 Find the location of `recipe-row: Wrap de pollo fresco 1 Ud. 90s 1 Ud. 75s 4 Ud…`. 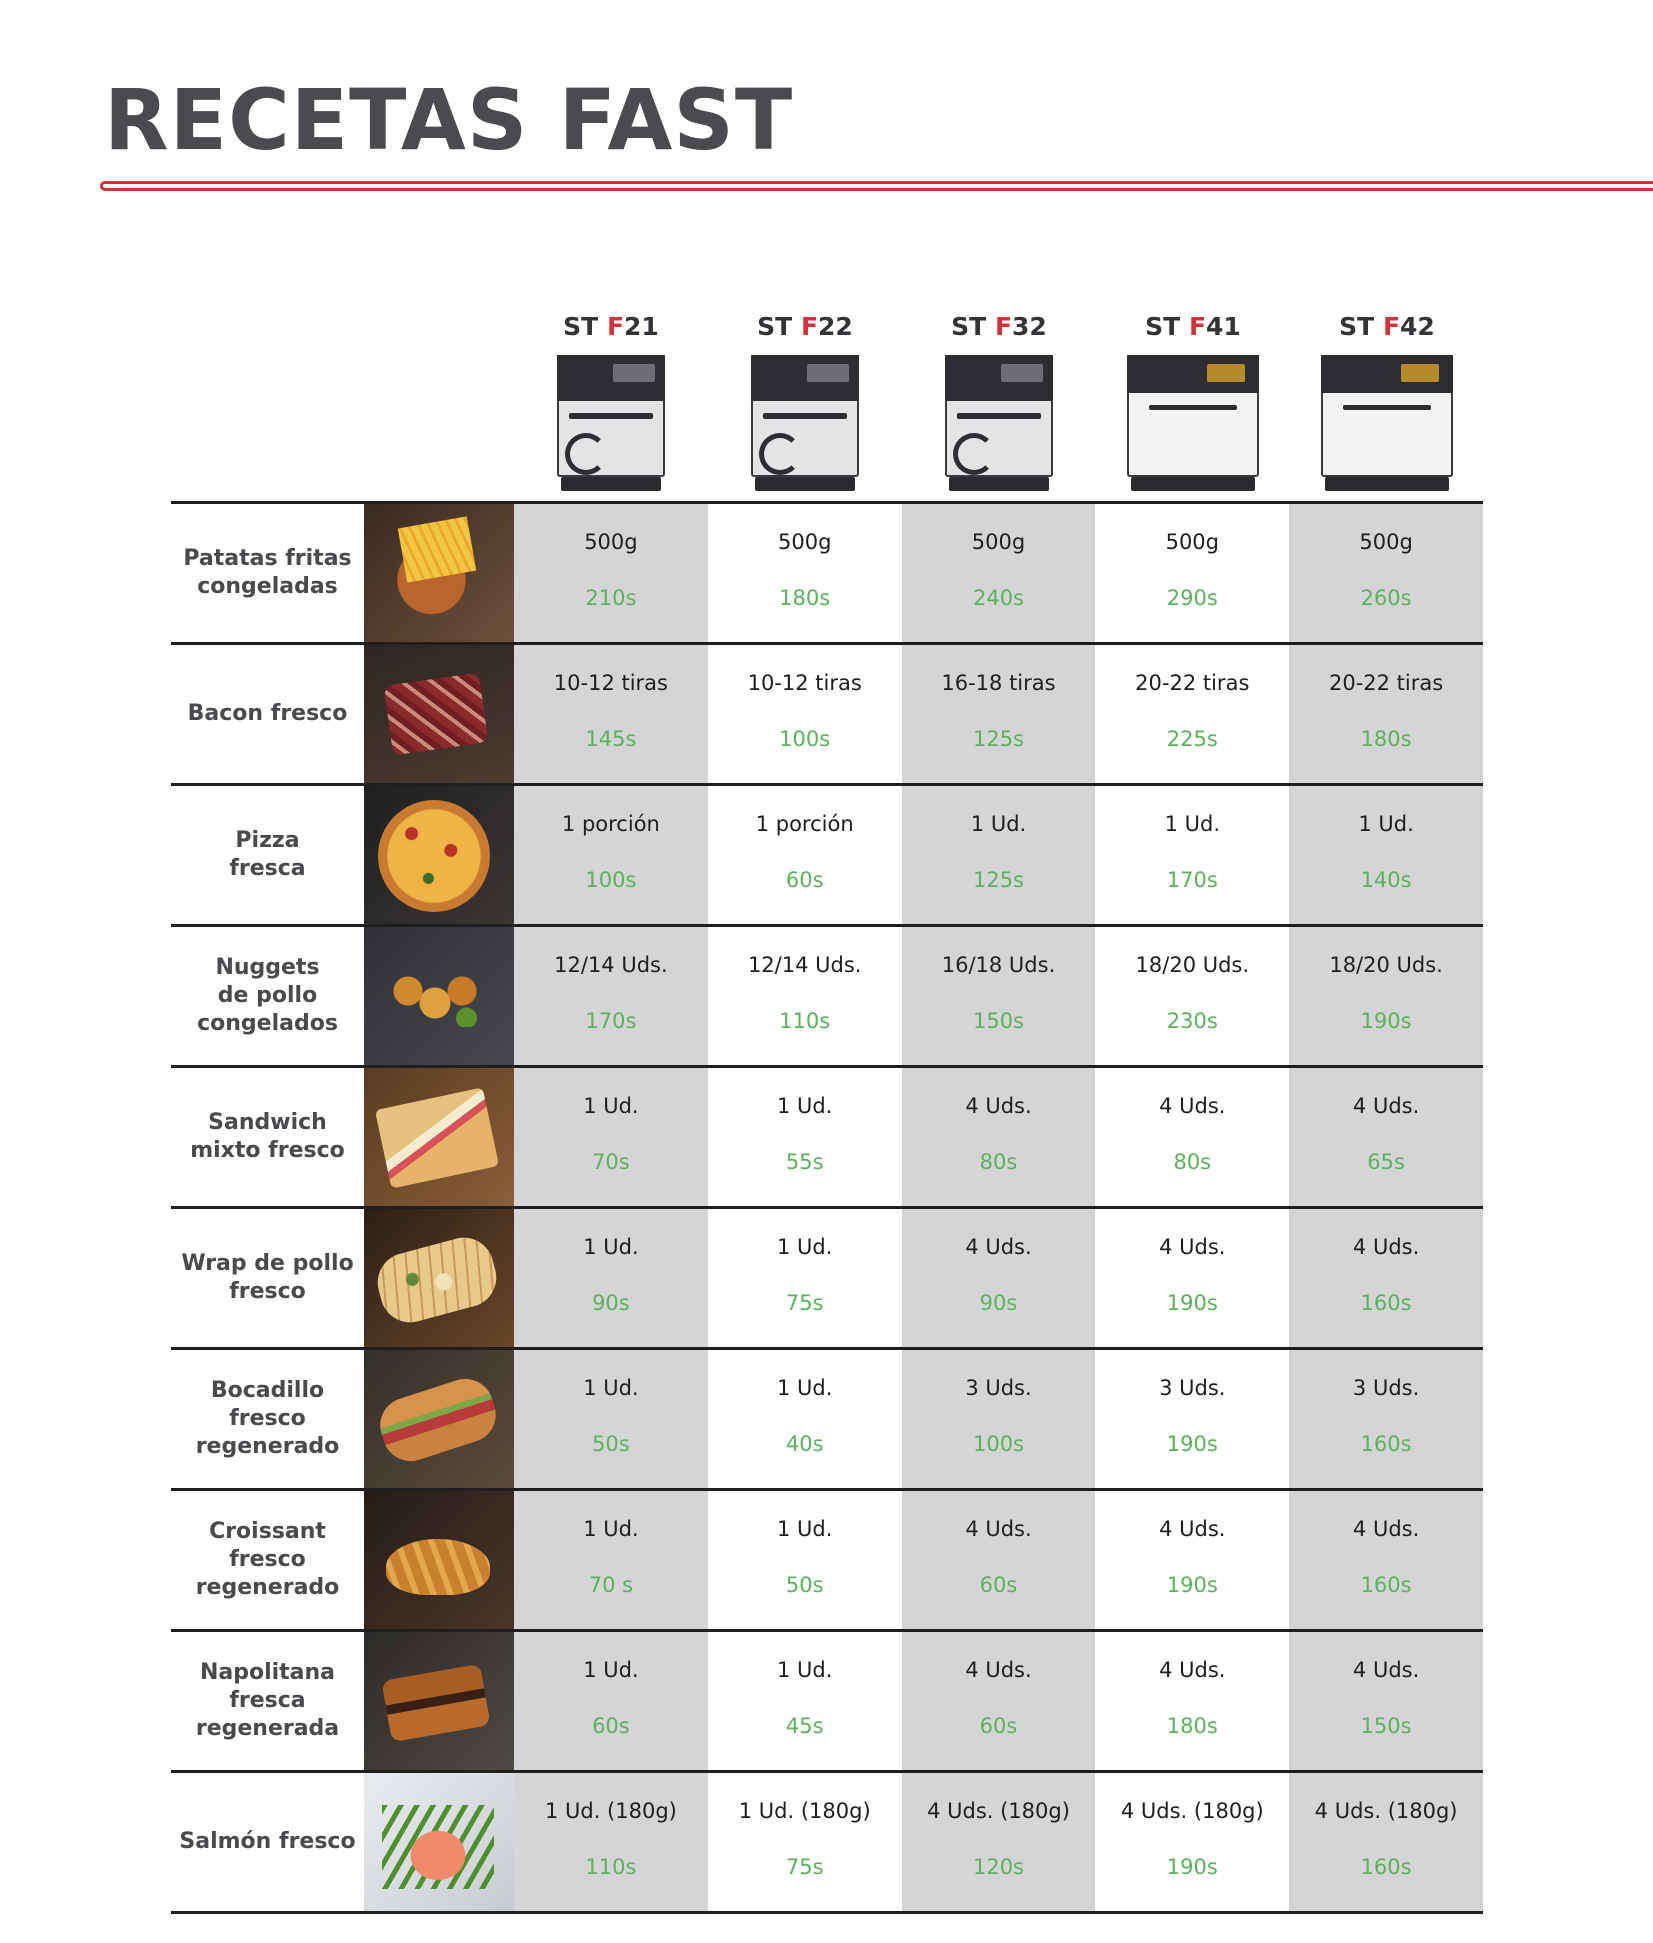

recipe-row: Wrap de pollo fresco 1 Ud. 90s 1 Ud. 75s 4 Ud… is located at coordinates (827, 1276).